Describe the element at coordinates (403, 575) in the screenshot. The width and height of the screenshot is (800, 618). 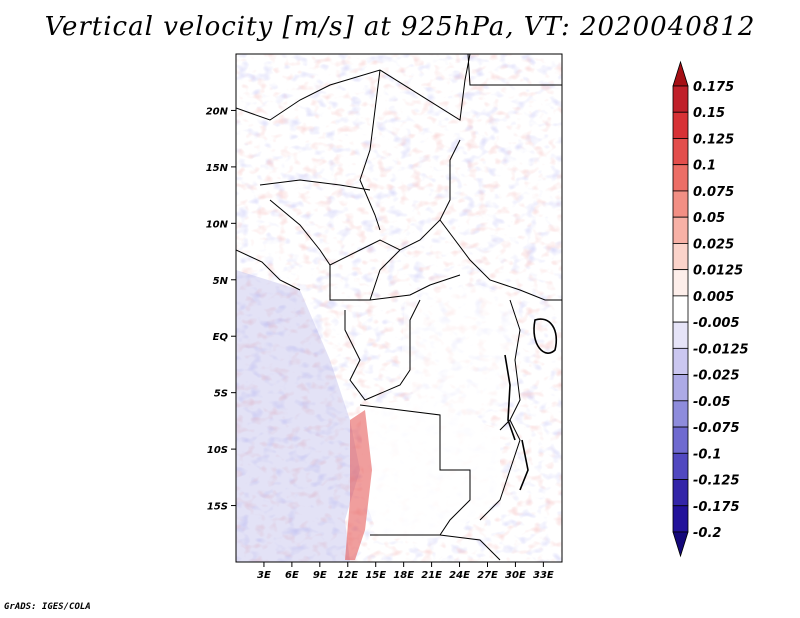
I see `x-tick-label: 18E` at that location.